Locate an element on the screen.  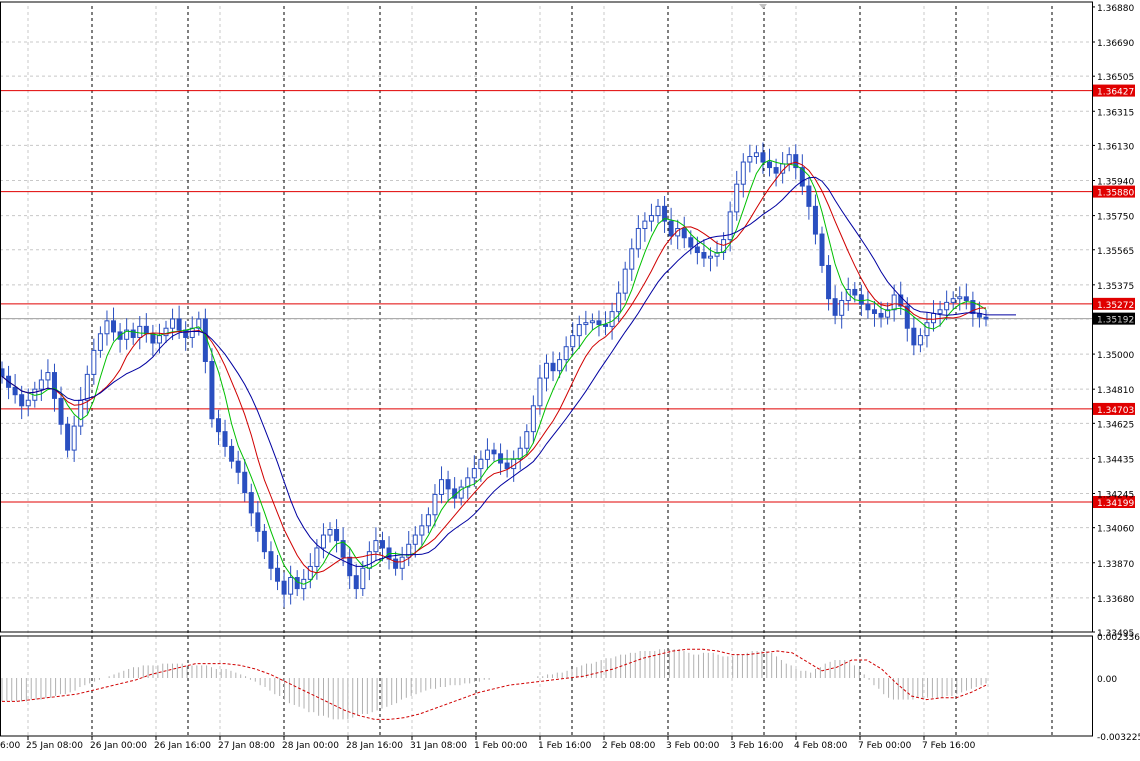
time-tick-label-partial: 6:00 is located at coordinates (10, 746).